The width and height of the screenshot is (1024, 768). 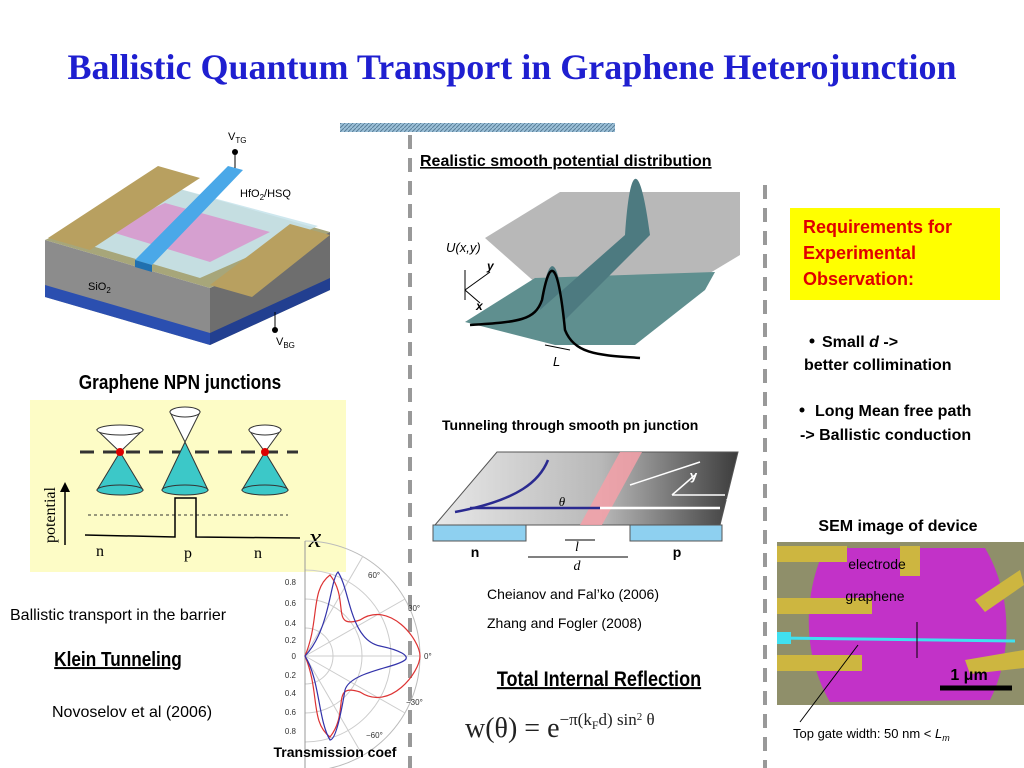 I want to click on ridge, so click(x=595, y=249).